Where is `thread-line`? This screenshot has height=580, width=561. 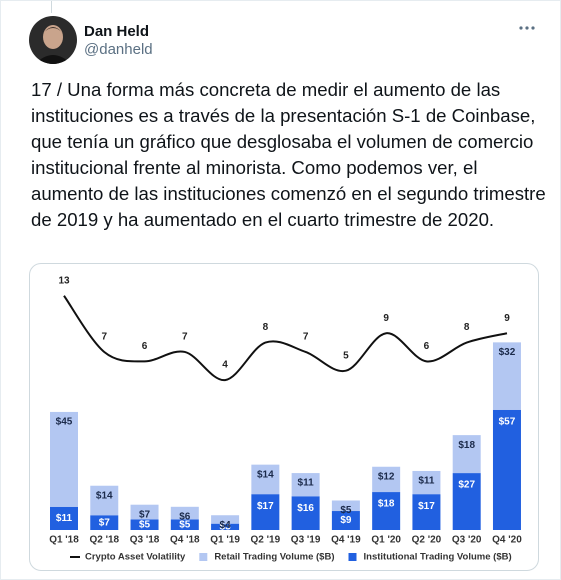
thread-line is located at coordinates (51, 7).